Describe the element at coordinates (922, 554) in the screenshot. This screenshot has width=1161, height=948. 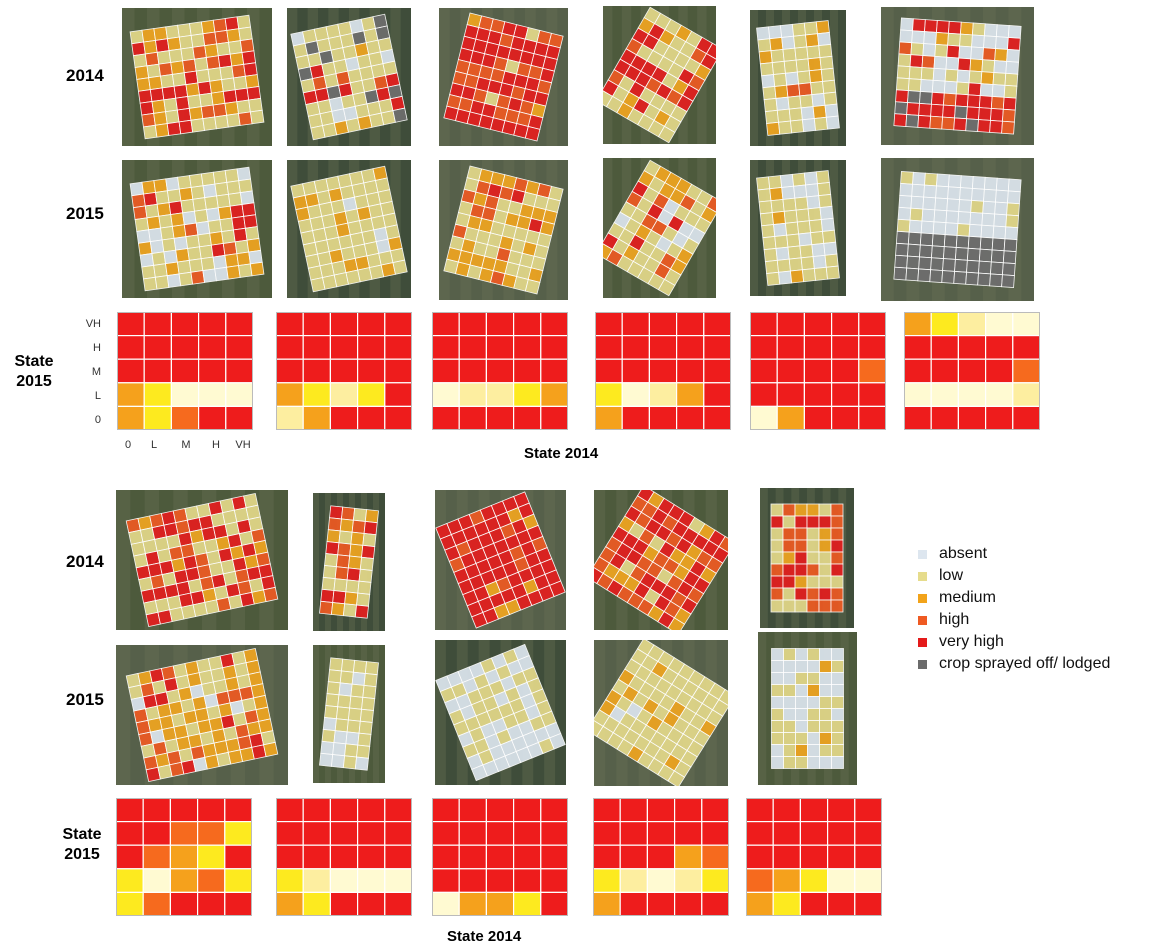
I see `legend-swatch` at that location.